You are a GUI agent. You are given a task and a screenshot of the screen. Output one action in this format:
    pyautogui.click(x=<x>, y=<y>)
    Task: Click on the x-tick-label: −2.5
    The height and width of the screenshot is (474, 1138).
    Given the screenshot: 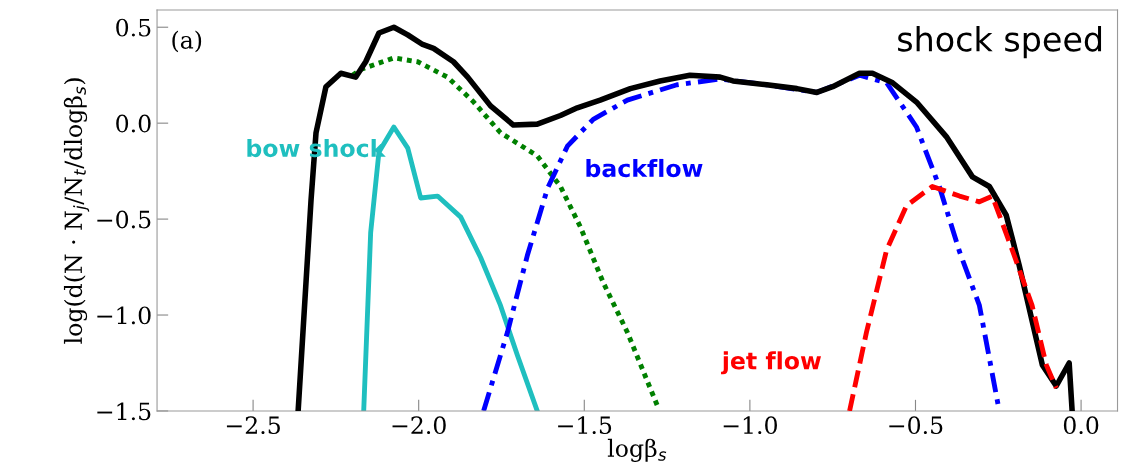 What is the action you would take?
    pyautogui.click(x=253, y=425)
    